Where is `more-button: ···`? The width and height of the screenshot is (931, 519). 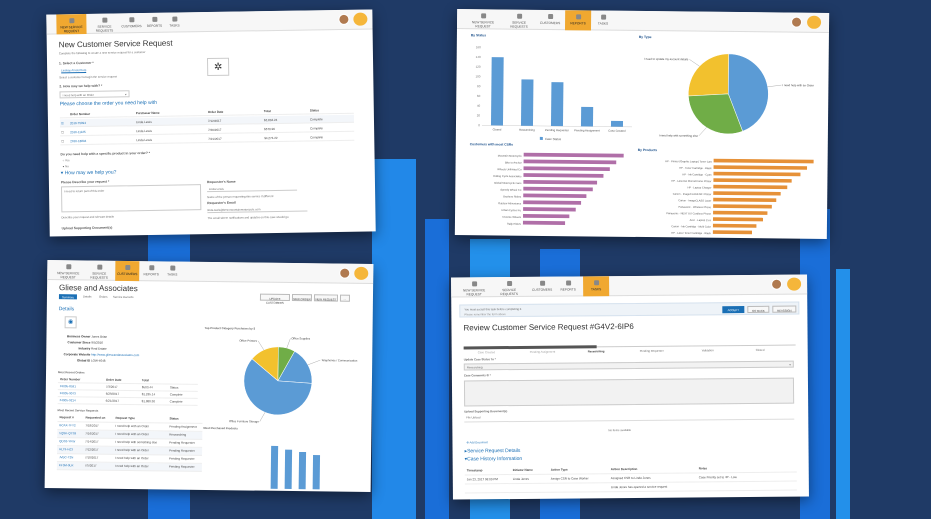
more-button: ··· is located at coordinates (345, 298).